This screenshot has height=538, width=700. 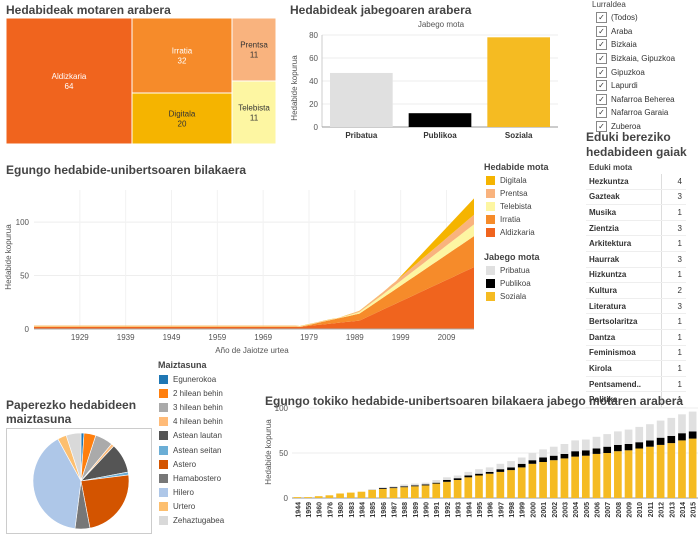 I want to click on pie-legend-item: Zehaztugabea, so click(x=191, y=521).